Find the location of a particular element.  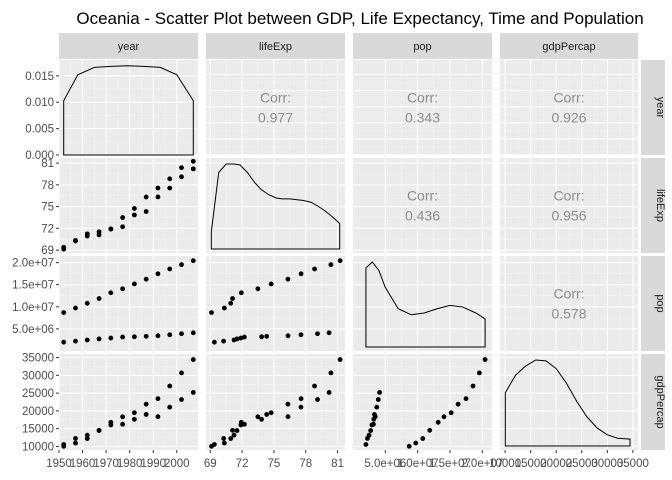

row-strip-label-gdpPercap: gdpPercap is located at coordinates (660, 401).